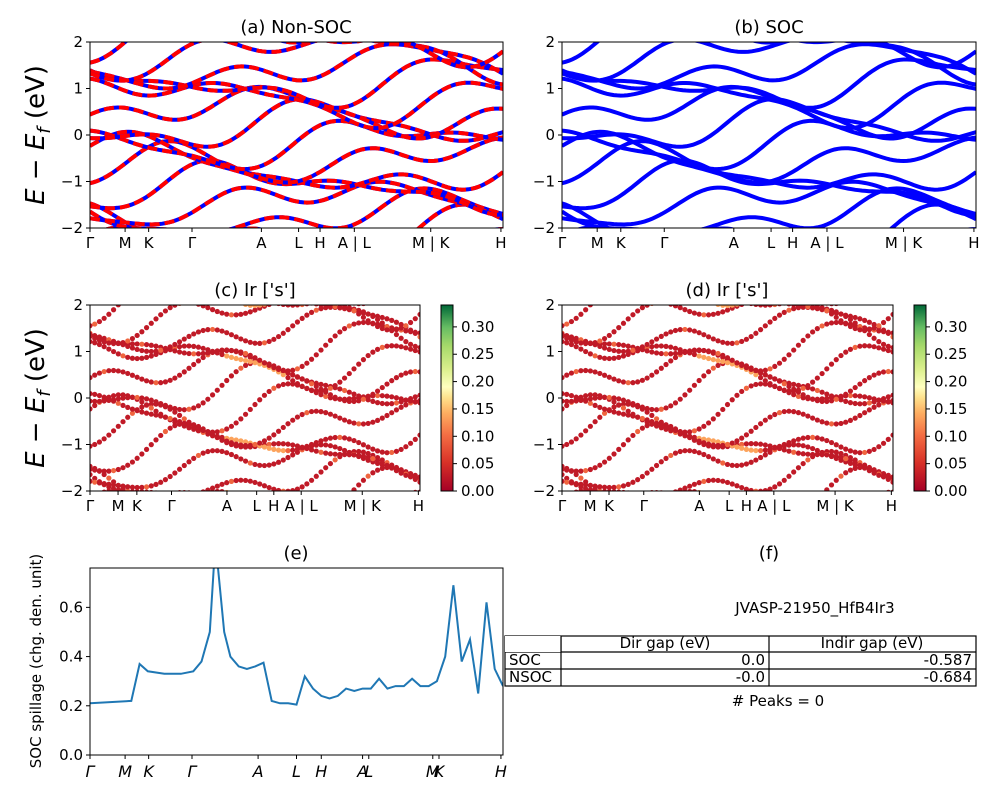 Image resolution: width=1000 pixels, height=800 pixels. Describe the element at coordinates (36, 661) in the screenshot. I see `spillage-ylabel: SOC spillage (chg. den. unit)` at that location.